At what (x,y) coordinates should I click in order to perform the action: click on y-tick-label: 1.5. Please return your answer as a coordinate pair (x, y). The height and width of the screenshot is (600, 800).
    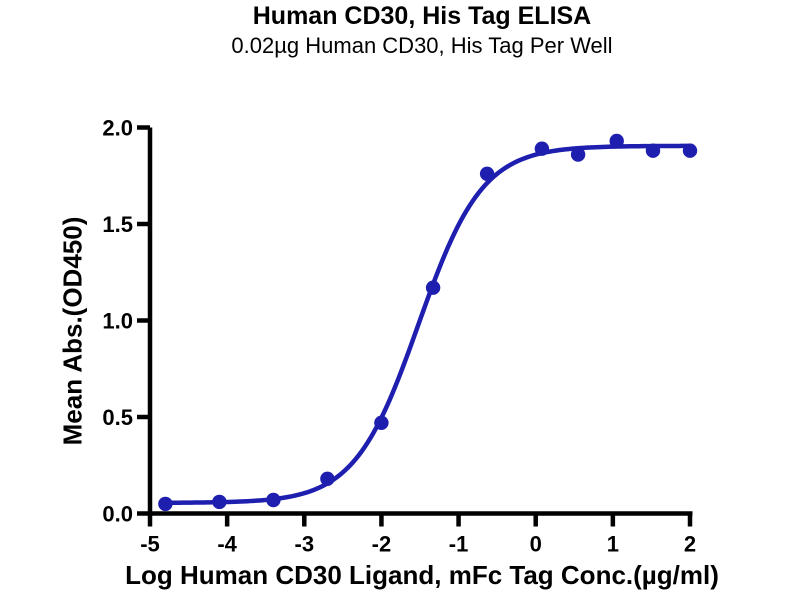
    Looking at the image, I should click on (117, 224).